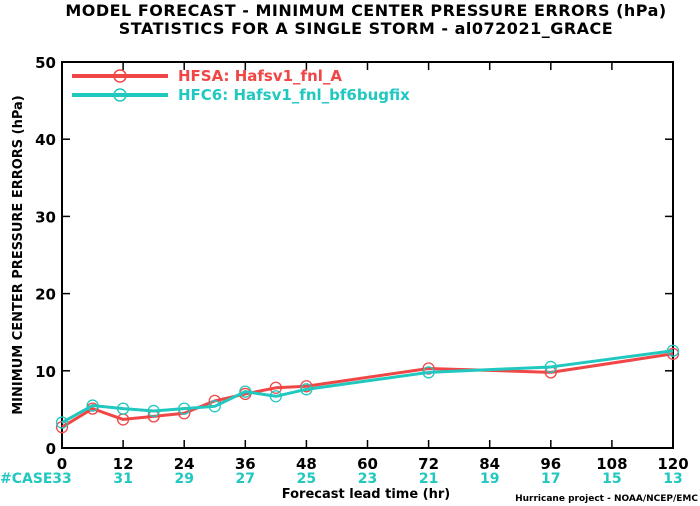  Describe the element at coordinates (61, 479) in the screenshot. I see `case-count: 33` at that location.